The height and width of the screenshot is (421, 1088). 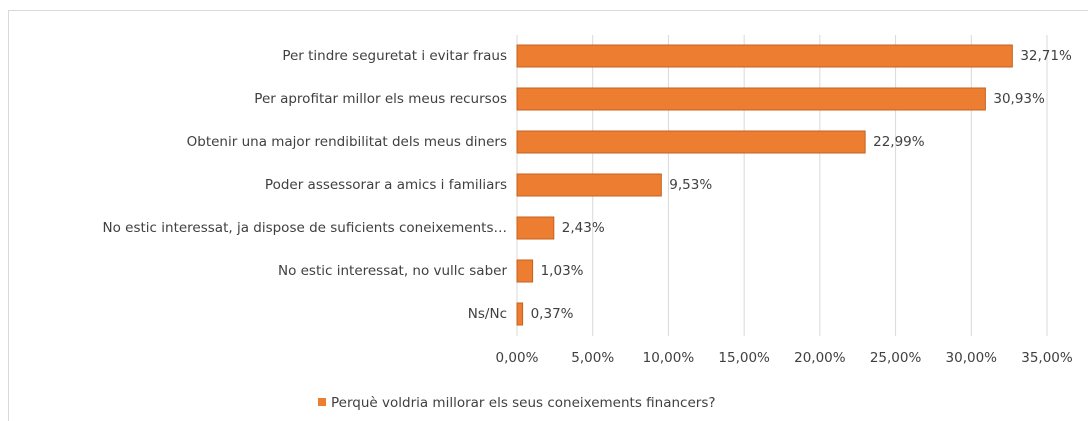 I want to click on data-label: 2,43%, so click(x=583, y=228).